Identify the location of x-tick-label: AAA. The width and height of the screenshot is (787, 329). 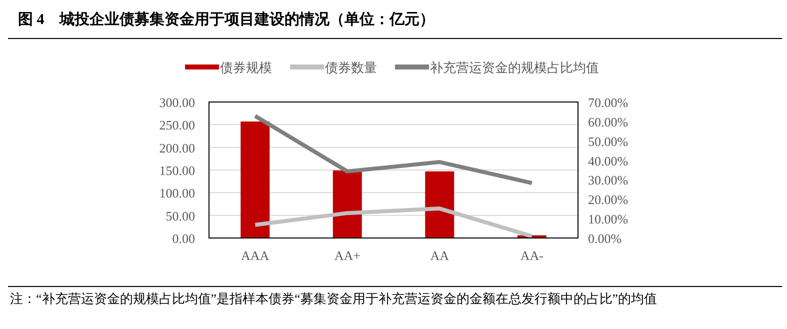
(255, 255).